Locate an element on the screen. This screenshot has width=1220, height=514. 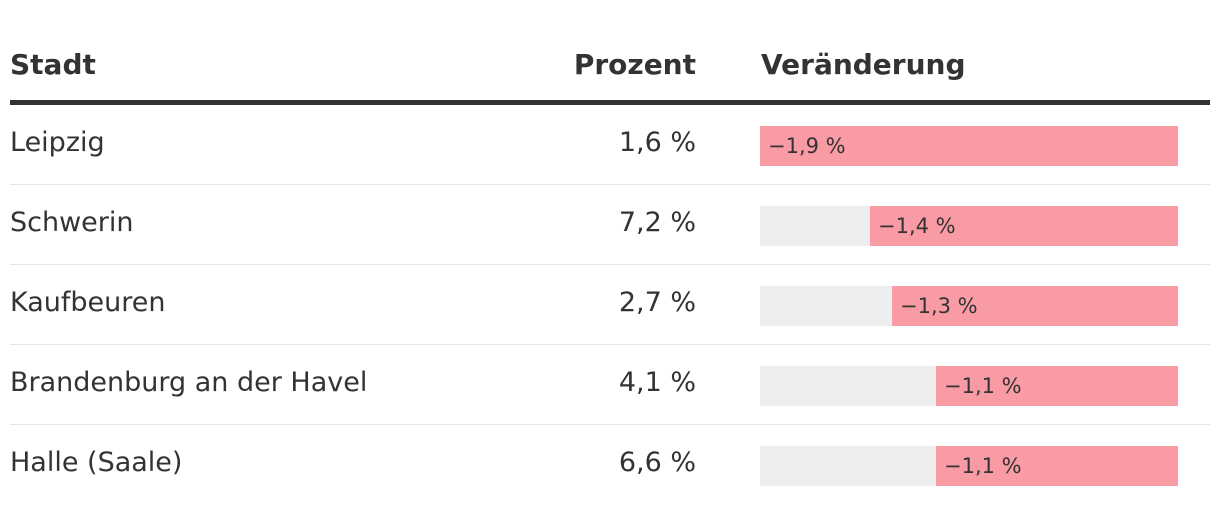
table-header: Stadt Prozent Veränderung is located at coordinates (610, 71).